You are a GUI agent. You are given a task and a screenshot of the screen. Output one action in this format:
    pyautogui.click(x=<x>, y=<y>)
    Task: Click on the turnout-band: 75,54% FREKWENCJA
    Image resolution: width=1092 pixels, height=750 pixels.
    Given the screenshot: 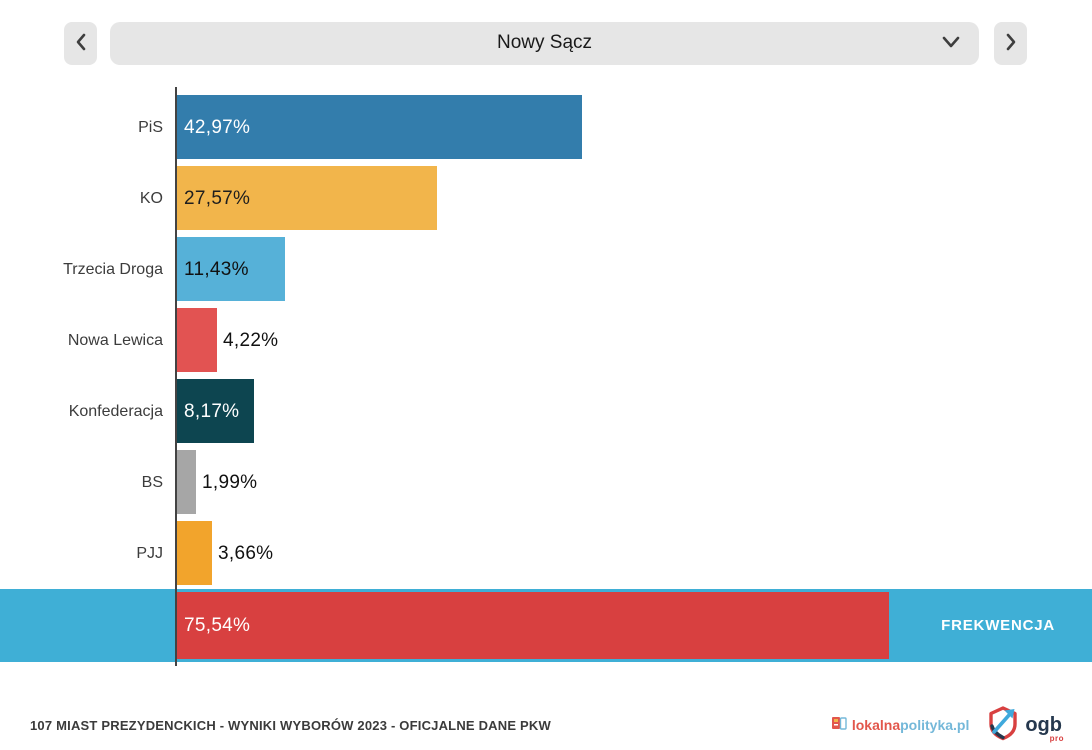 What is the action you would take?
    pyautogui.click(x=546, y=625)
    